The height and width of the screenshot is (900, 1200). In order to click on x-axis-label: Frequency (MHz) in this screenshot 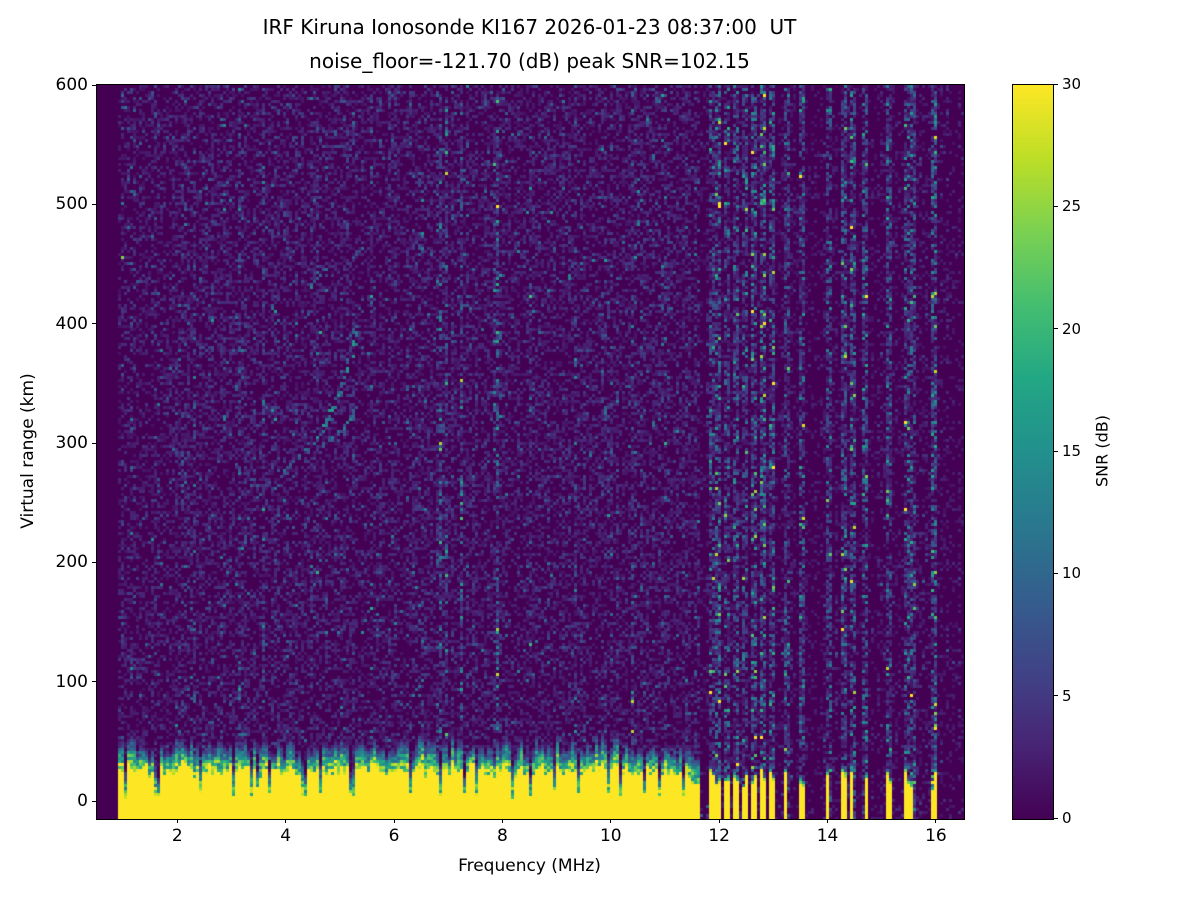, I will do `click(529, 866)`.